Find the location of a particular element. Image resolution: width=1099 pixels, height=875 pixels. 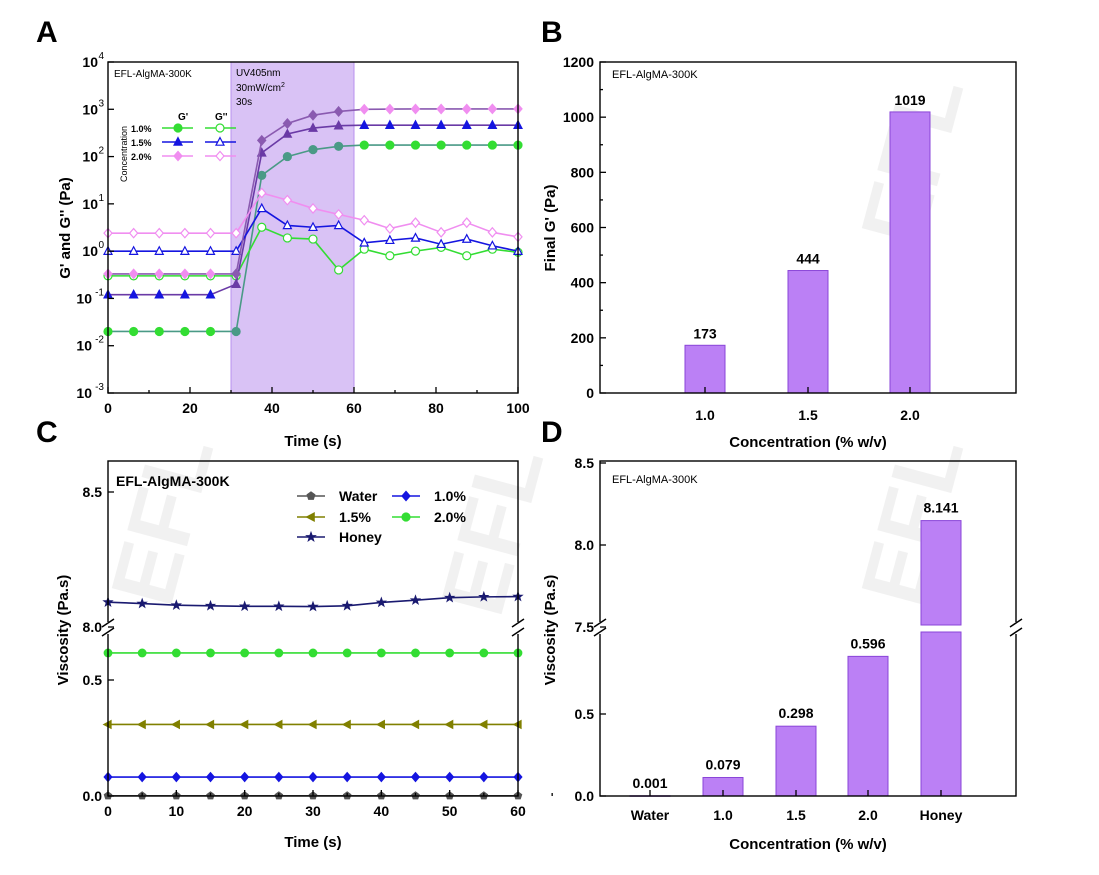

bar-value-label: 444 is located at coordinates (808, 259).